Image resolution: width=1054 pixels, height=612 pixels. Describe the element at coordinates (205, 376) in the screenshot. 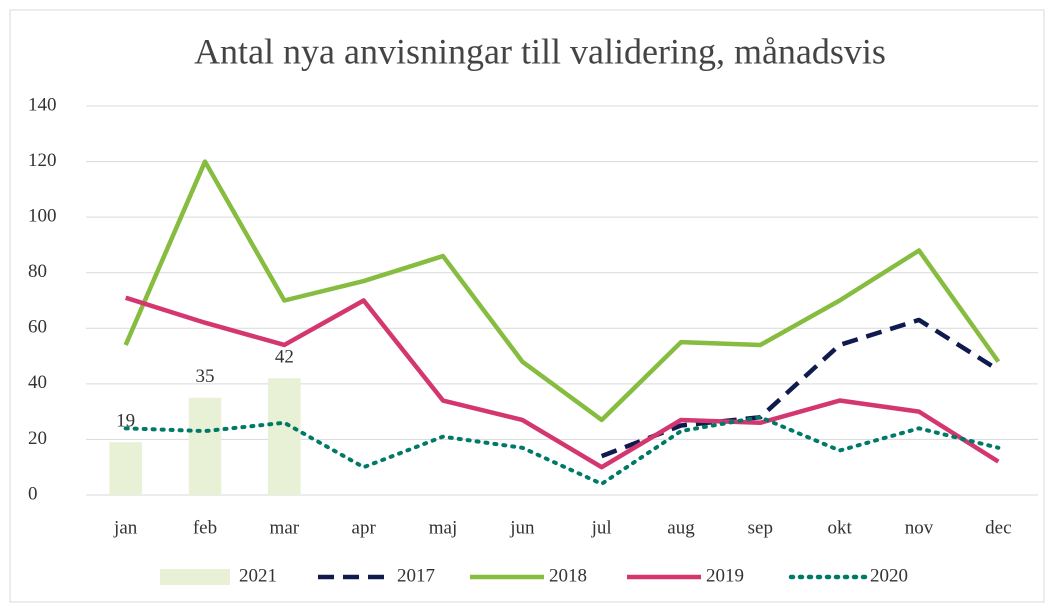

I see `data-label: 35` at that location.